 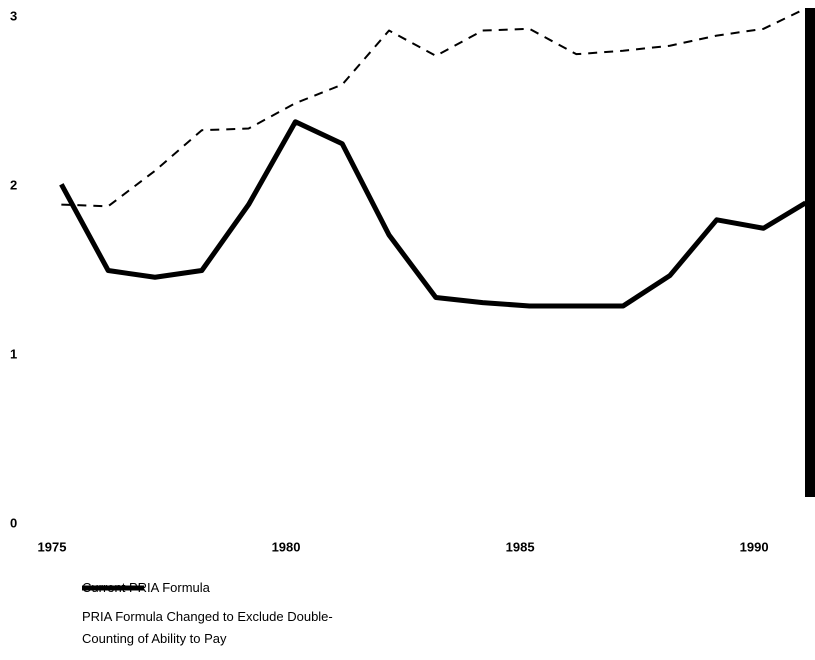 What do you see at coordinates (13, 15) in the screenshot?
I see `y-tick-label: 3` at bounding box center [13, 15].